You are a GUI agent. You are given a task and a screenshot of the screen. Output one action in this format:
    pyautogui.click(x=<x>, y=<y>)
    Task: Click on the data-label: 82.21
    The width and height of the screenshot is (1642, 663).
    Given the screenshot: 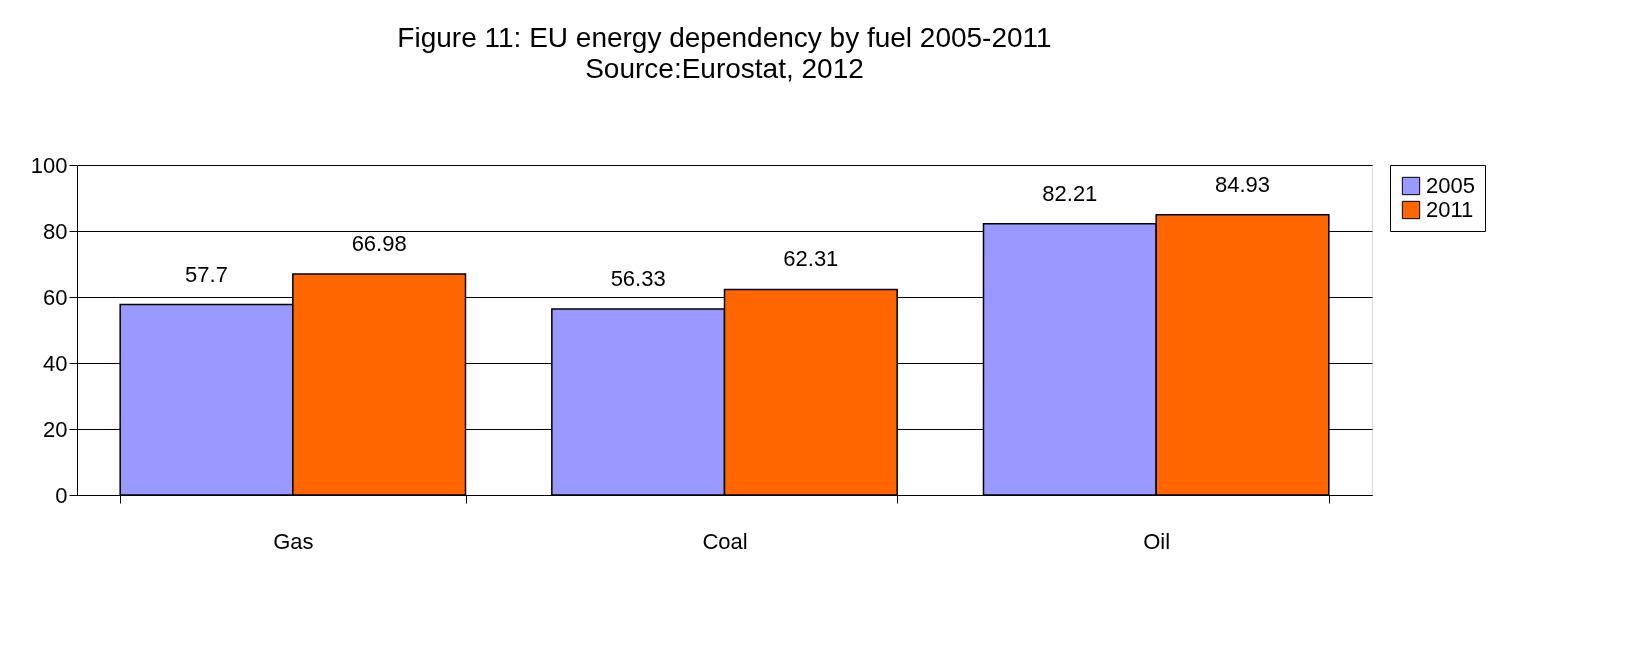 What is the action you would take?
    pyautogui.click(x=1070, y=193)
    